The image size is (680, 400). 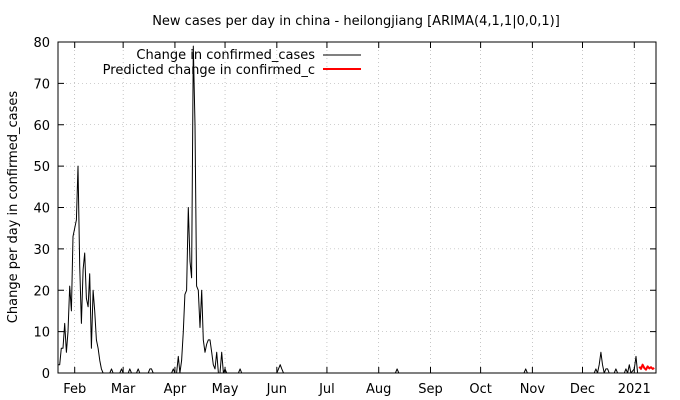 I want to click on y-tick-label: 70, so click(x=41, y=84).